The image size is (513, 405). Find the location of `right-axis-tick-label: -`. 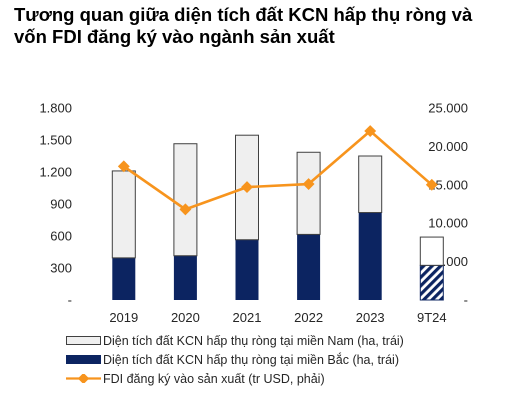

right-axis-tick-label: - is located at coordinates (466, 300).